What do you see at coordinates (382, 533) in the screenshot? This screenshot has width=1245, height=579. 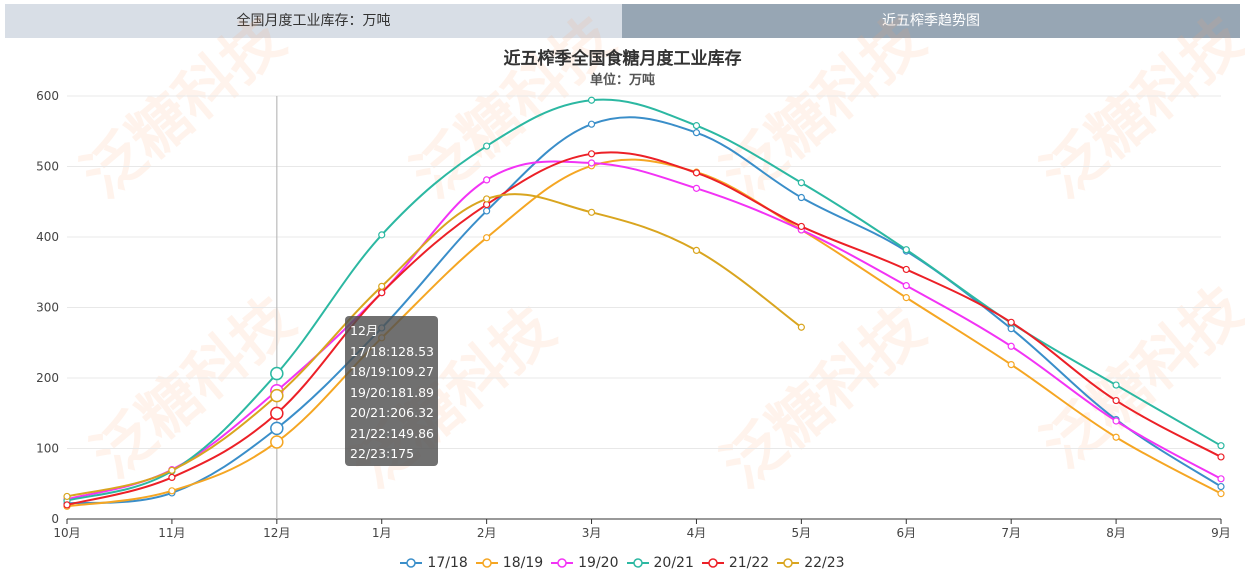 I see `x-tick-label: 1月` at bounding box center [382, 533].